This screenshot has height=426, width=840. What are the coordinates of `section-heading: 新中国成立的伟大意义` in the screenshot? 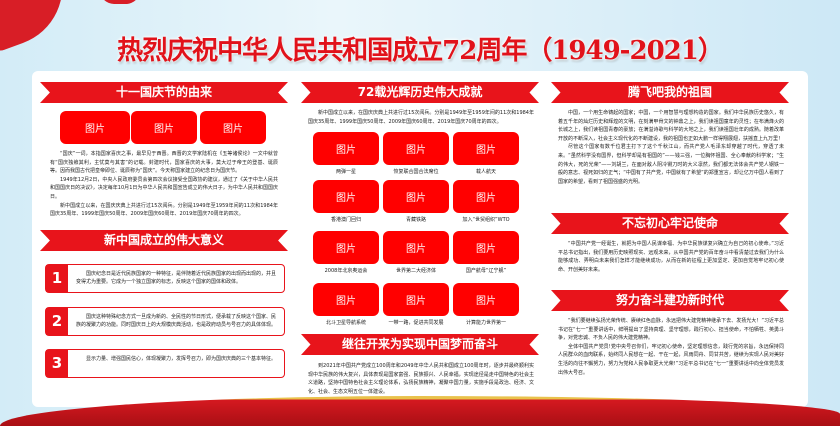 It's located at (164, 240).